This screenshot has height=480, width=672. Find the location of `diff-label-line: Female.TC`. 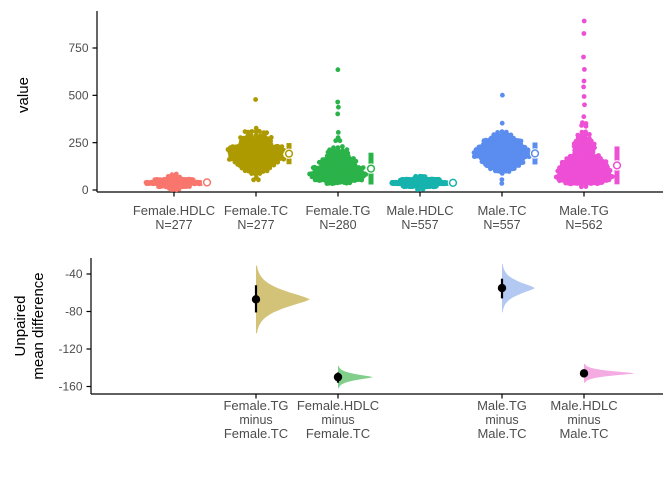

diff-label-line: Female.TC is located at coordinates (338, 433).